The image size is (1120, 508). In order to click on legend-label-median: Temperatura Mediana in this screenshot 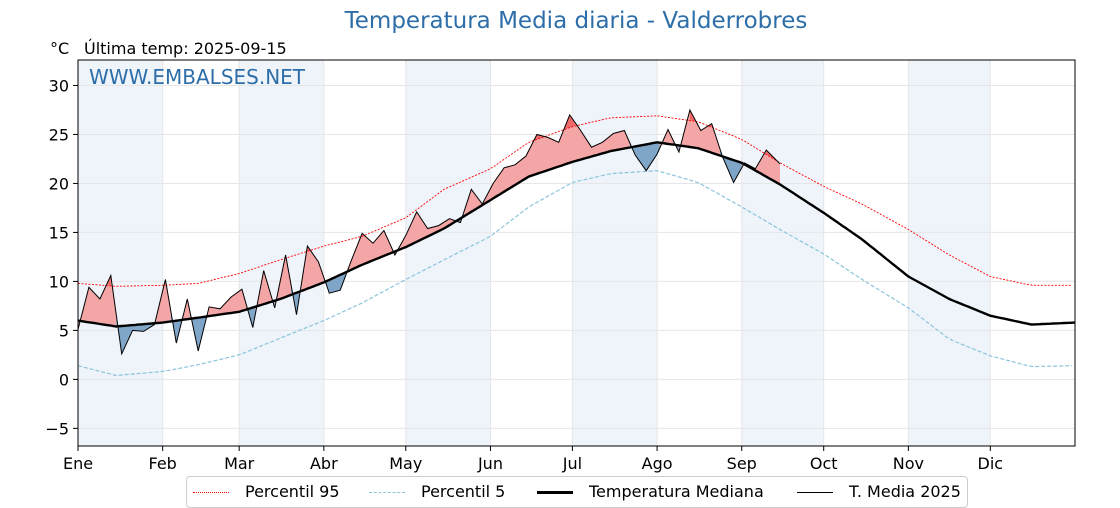, I will do `click(676, 491)`.